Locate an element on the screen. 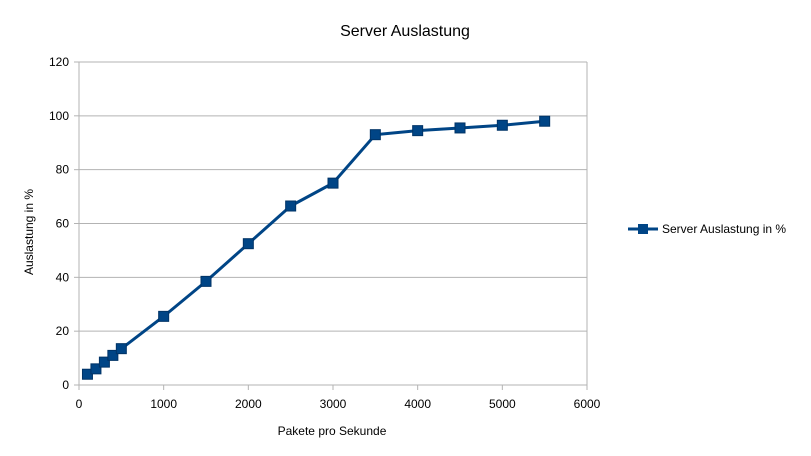 The height and width of the screenshot is (456, 811). y-tick-label: 120 is located at coordinates (59, 62).